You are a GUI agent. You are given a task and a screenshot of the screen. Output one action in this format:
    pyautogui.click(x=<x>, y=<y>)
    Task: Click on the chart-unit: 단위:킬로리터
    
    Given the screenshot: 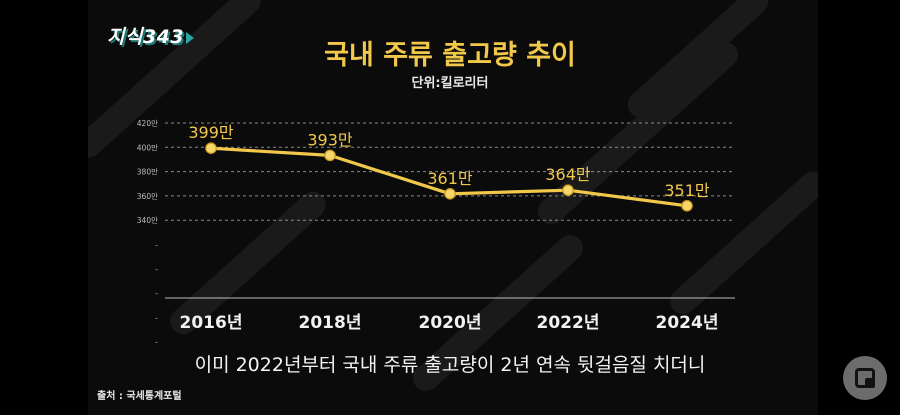 What is the action you would take?
    pyautogui.click(x=450, y=83)
    